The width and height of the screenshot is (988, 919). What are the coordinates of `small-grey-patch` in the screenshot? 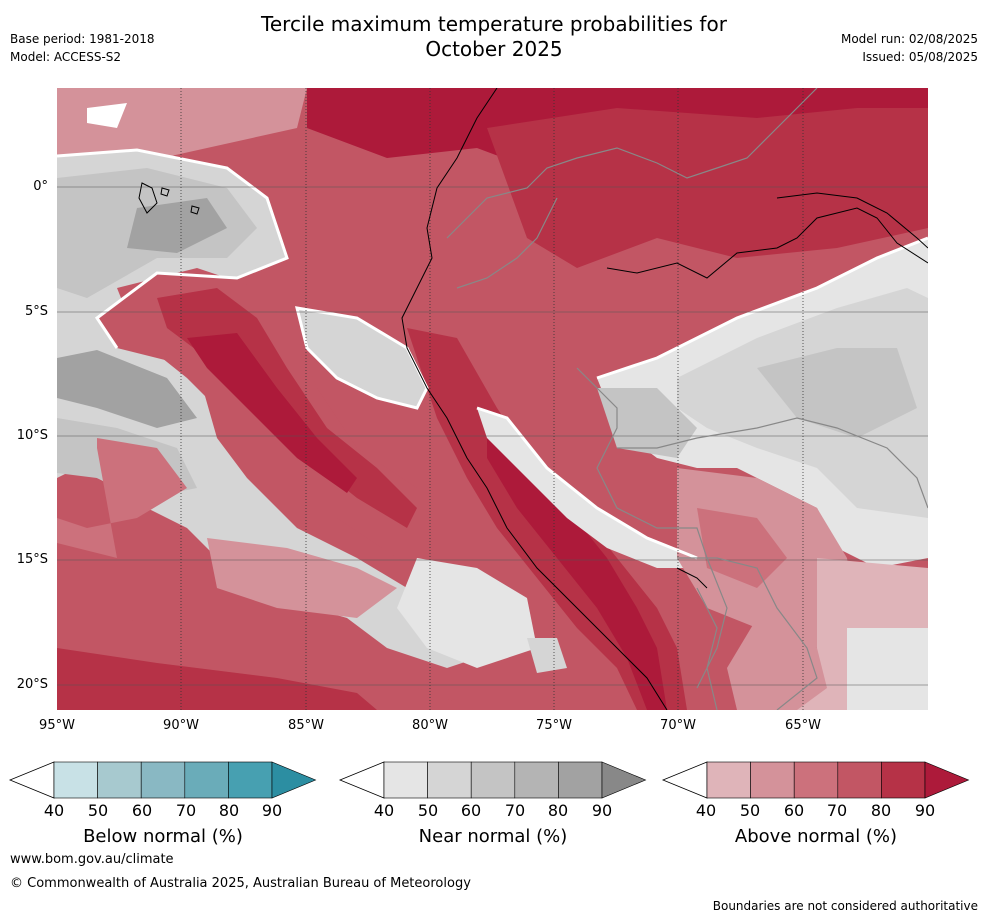 It's located at (547, 655).